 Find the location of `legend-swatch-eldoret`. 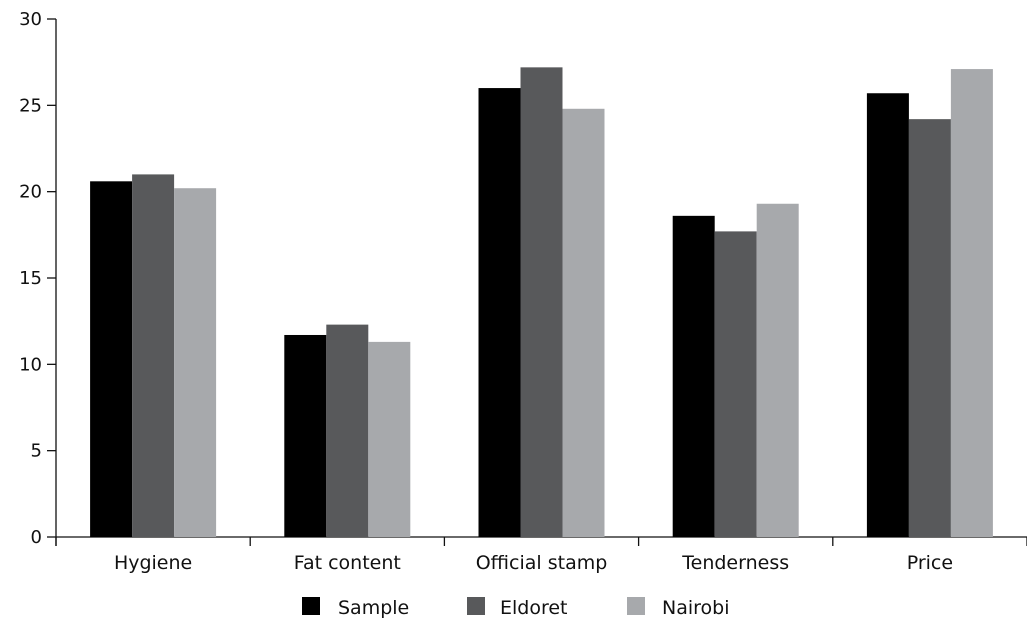

legend-swatch-eldoret is located at coordinates (476, 606).